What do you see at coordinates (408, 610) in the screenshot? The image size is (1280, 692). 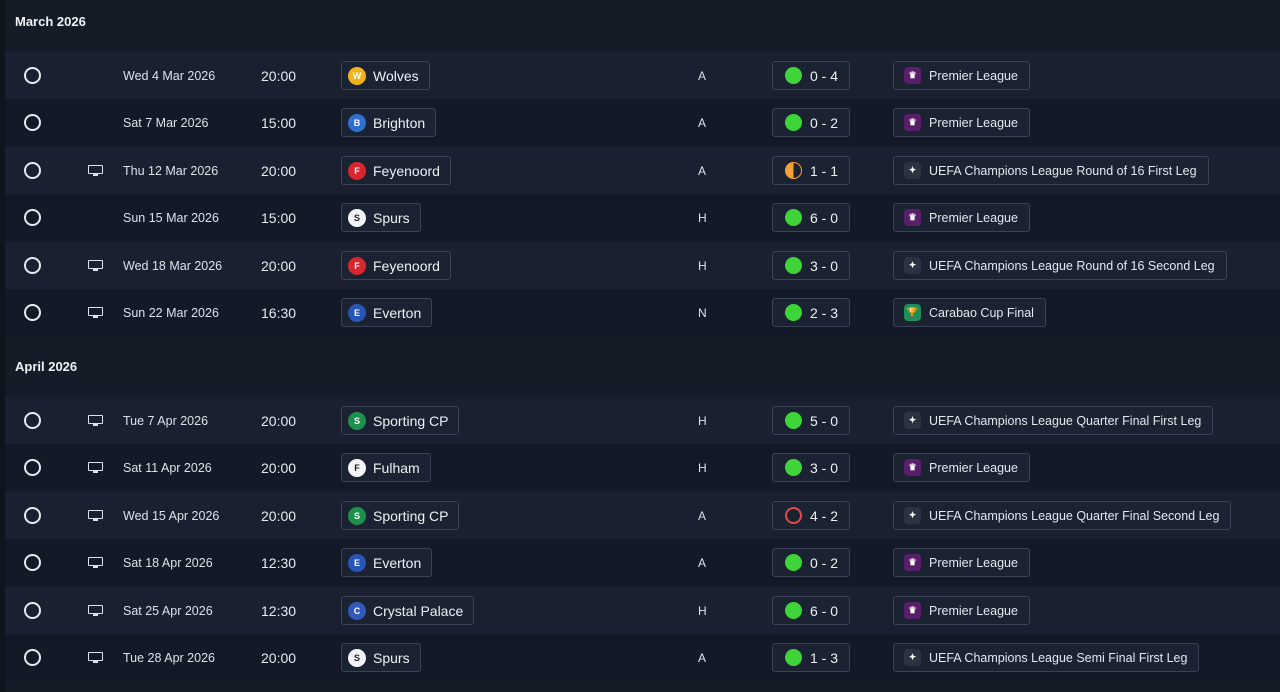 I see `opponent-button: C Crystal Palace` at bounding box center [408, 610].